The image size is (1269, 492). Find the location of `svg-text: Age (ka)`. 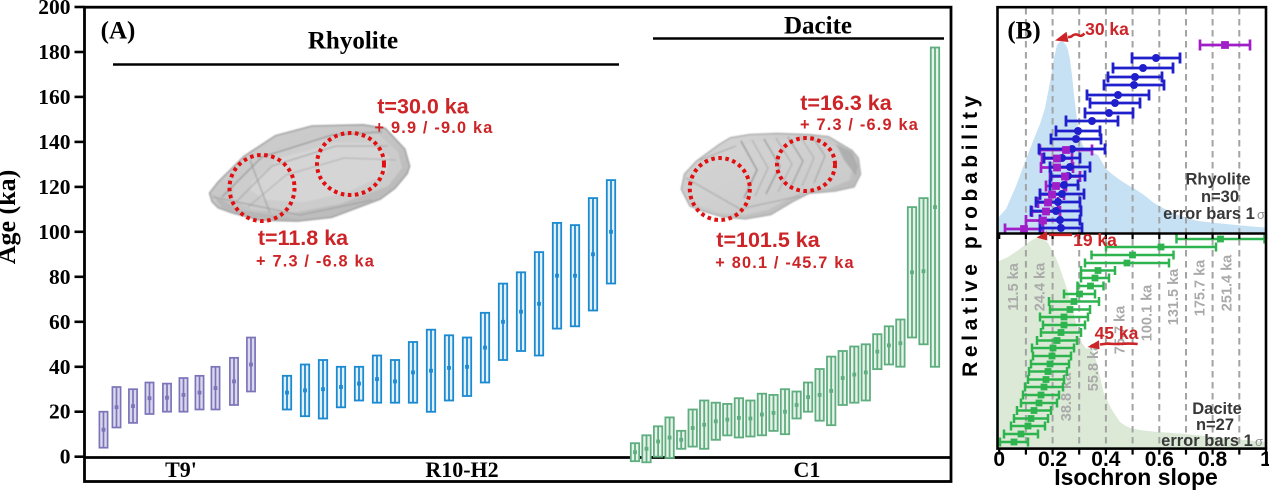

svg-text: Age (ka) is located at coordinates (10, 217).